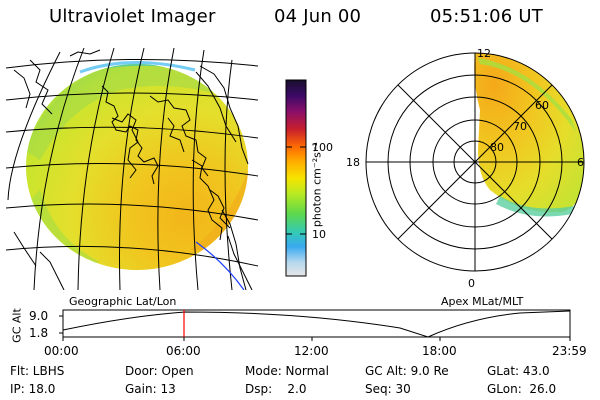 The image size is (600, 400). I want to click on mlt-label-12: 12, so click(484, 53).